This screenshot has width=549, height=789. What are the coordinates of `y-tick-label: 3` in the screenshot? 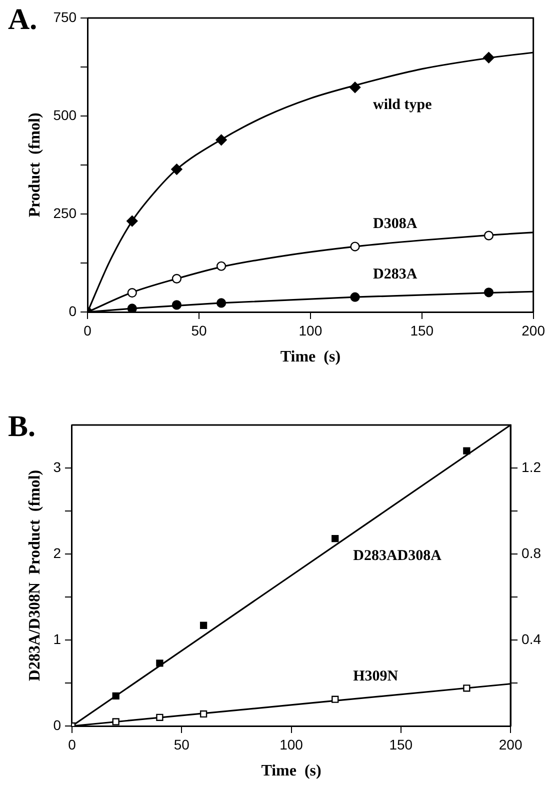 It's located at (57, 466).